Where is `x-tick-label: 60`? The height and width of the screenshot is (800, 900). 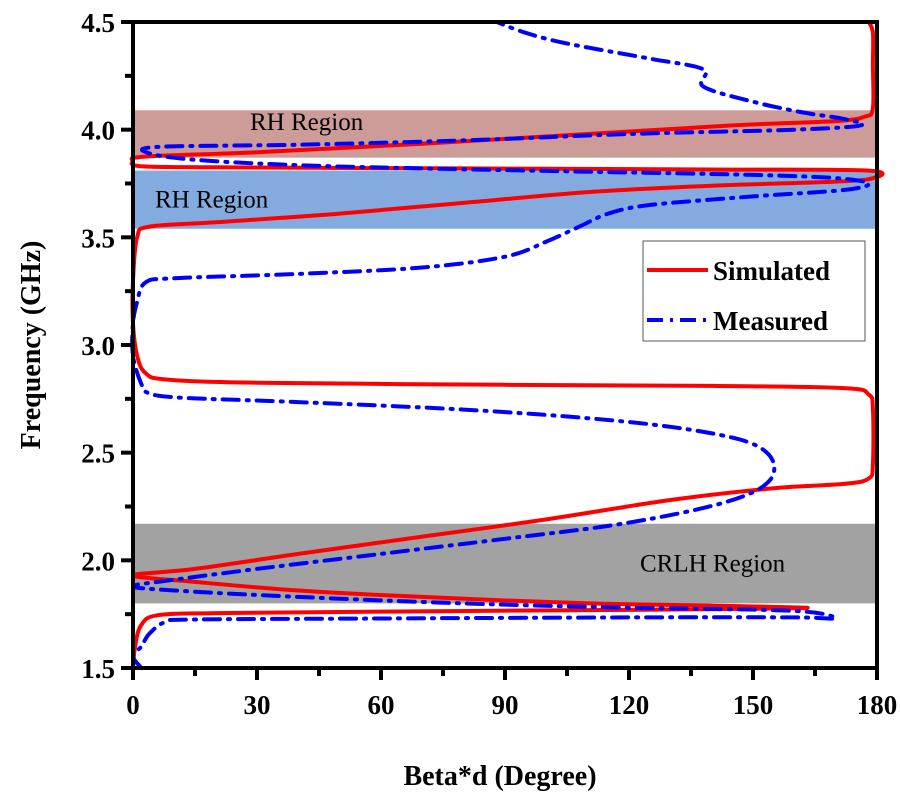 x-tick-label: 60 is located at coordinates (381, 705).